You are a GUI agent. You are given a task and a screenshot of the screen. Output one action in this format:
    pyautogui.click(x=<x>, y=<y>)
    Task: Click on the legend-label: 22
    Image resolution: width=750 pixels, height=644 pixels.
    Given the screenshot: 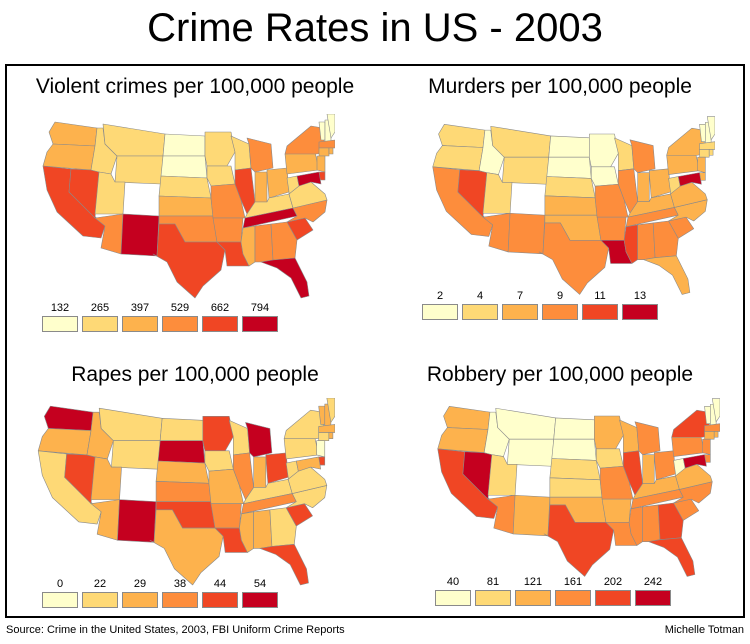 What is the action you would take?
    pyautogui.click(x=100, y=584)
    